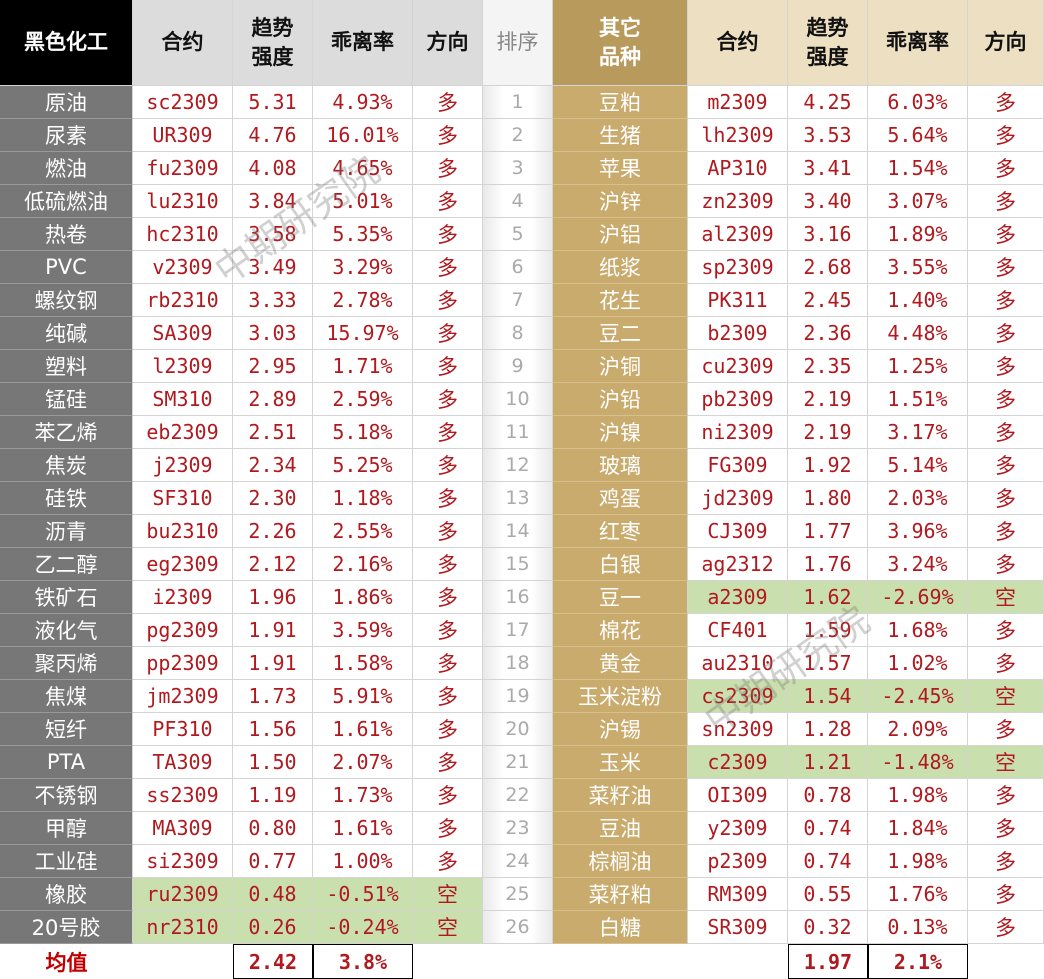 This screenshot has height=979, width=1044. I want to click on table-cell: 1.57, so click(828, 663).